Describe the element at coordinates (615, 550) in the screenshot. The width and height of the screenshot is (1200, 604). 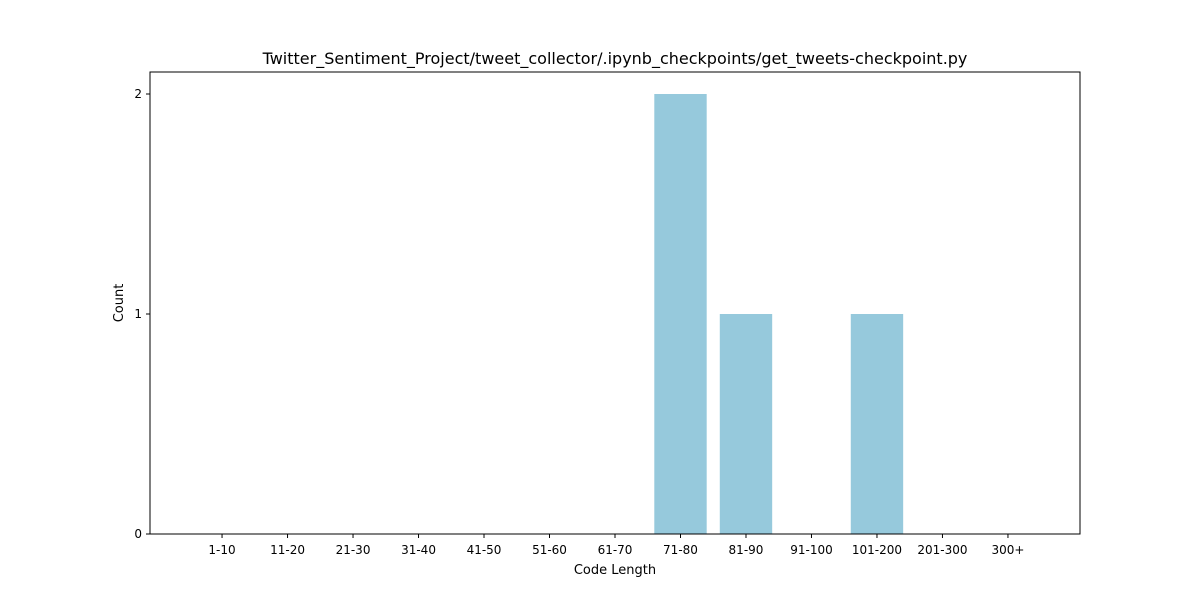
I see `x-tick-label: 61-70` at that location.